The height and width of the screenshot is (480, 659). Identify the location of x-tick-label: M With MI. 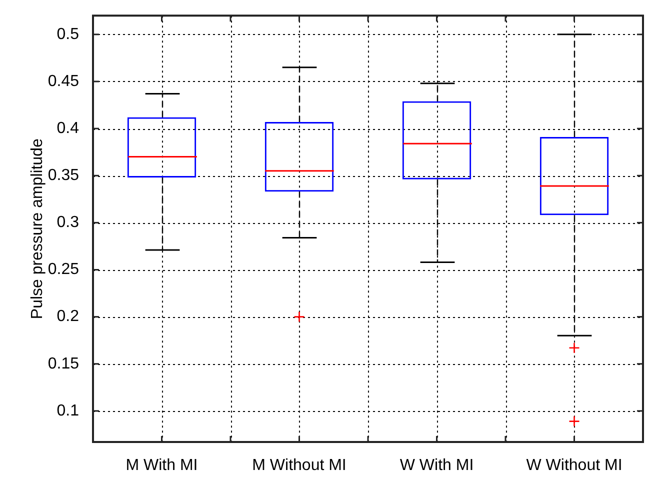
(162, 465).